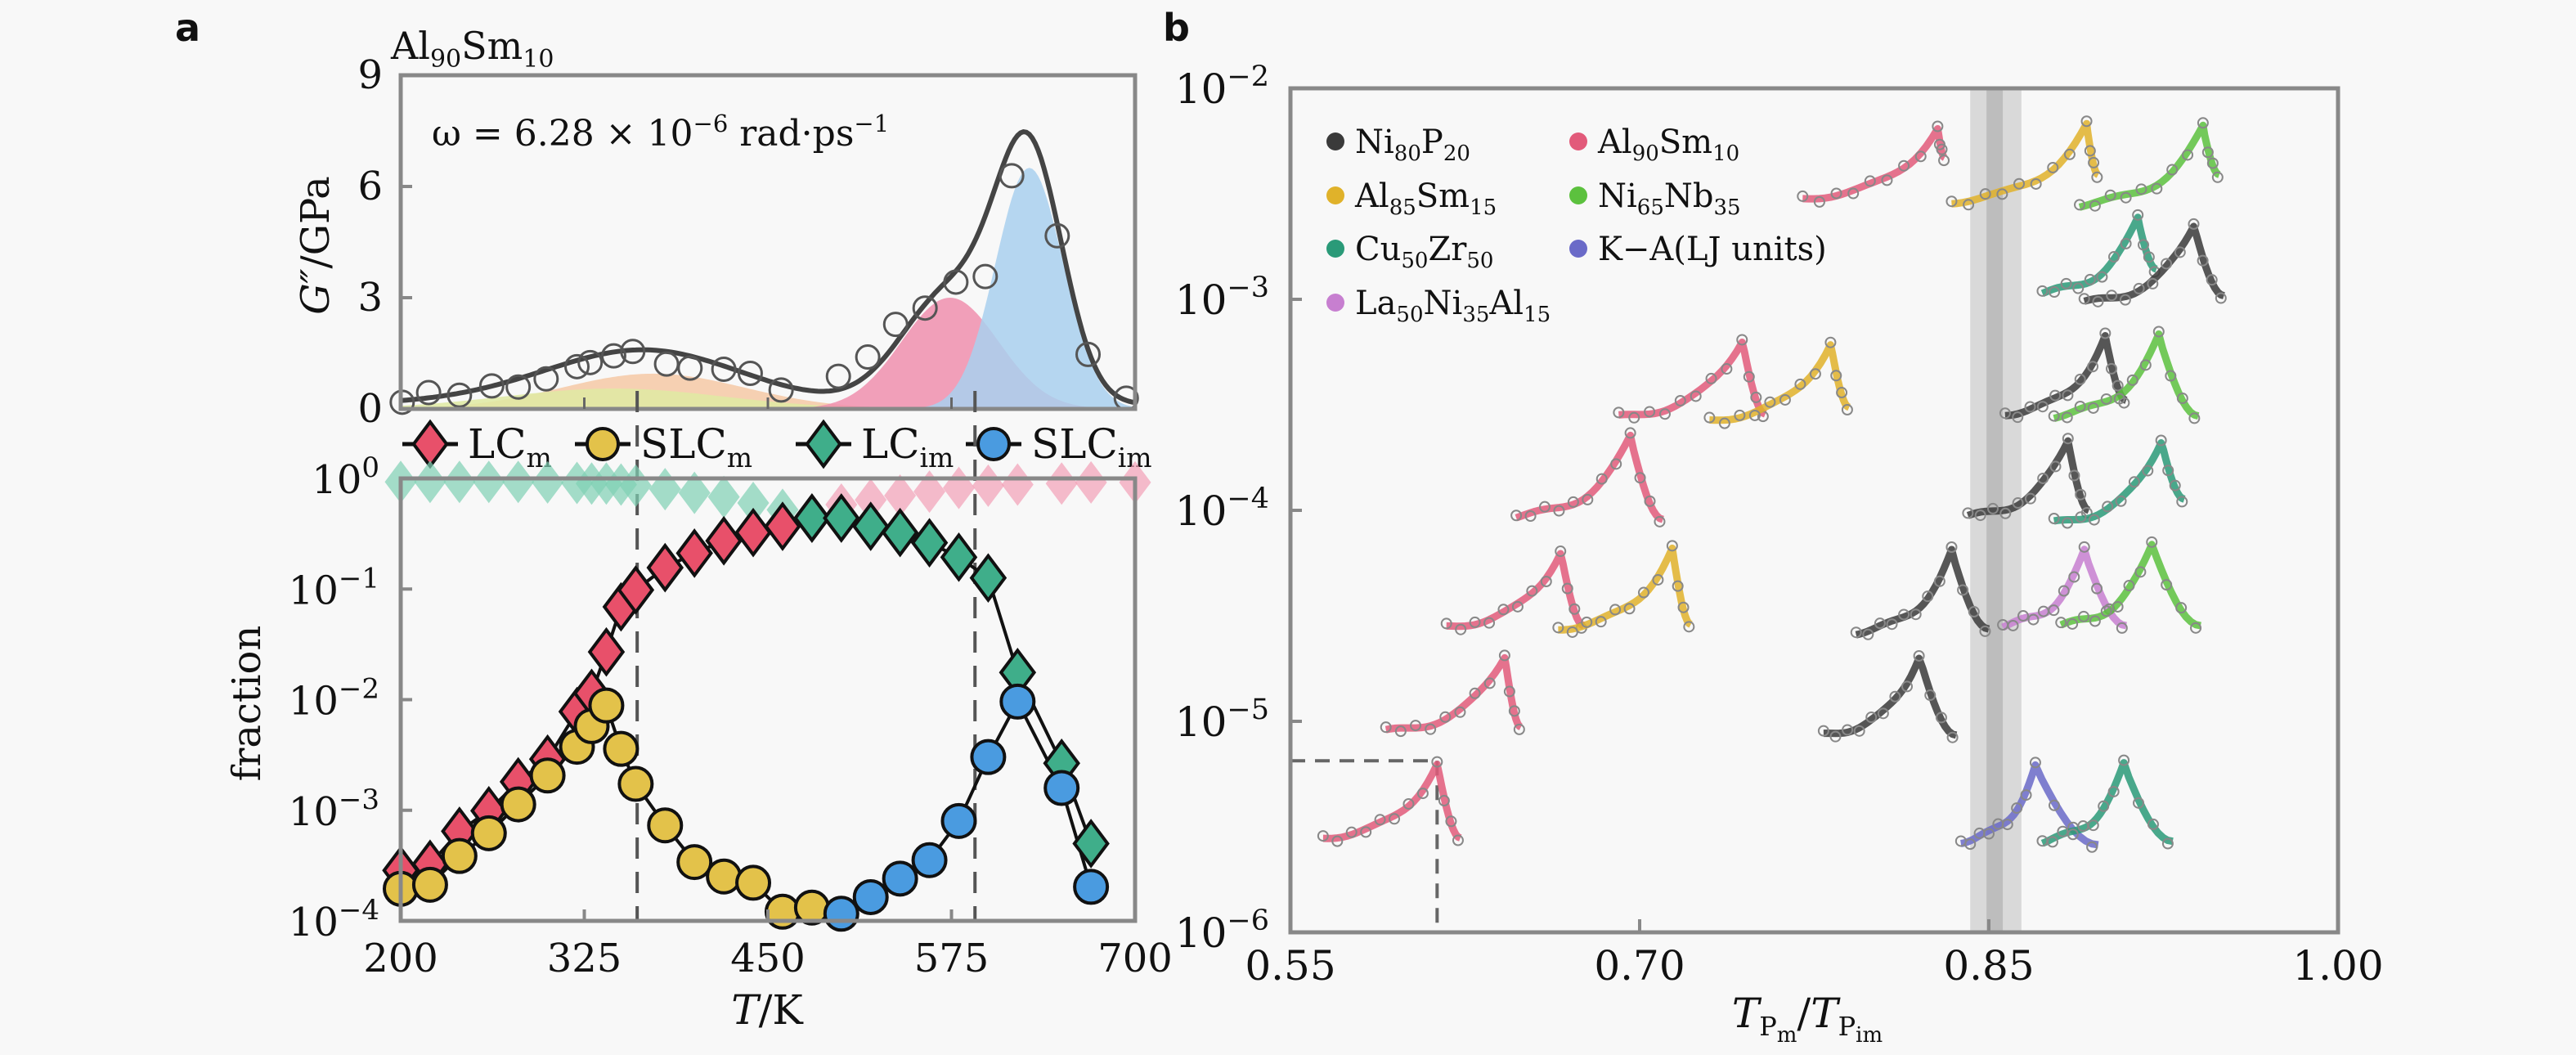  Describe the element at coordinates (2337, 966) in the screenshot. I see `x-tick-label: 1.00` at that location.